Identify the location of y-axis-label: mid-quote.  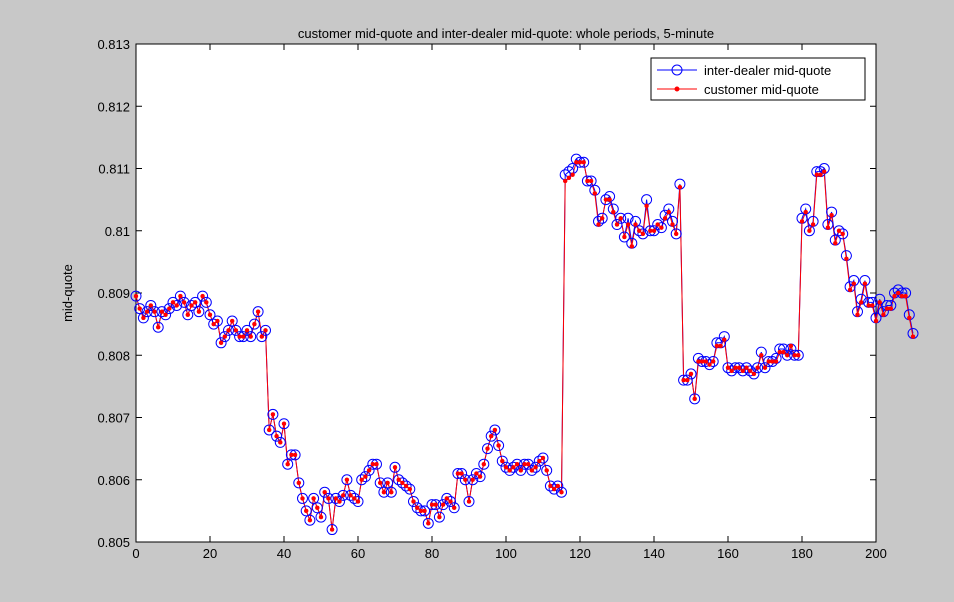
(67, 293).